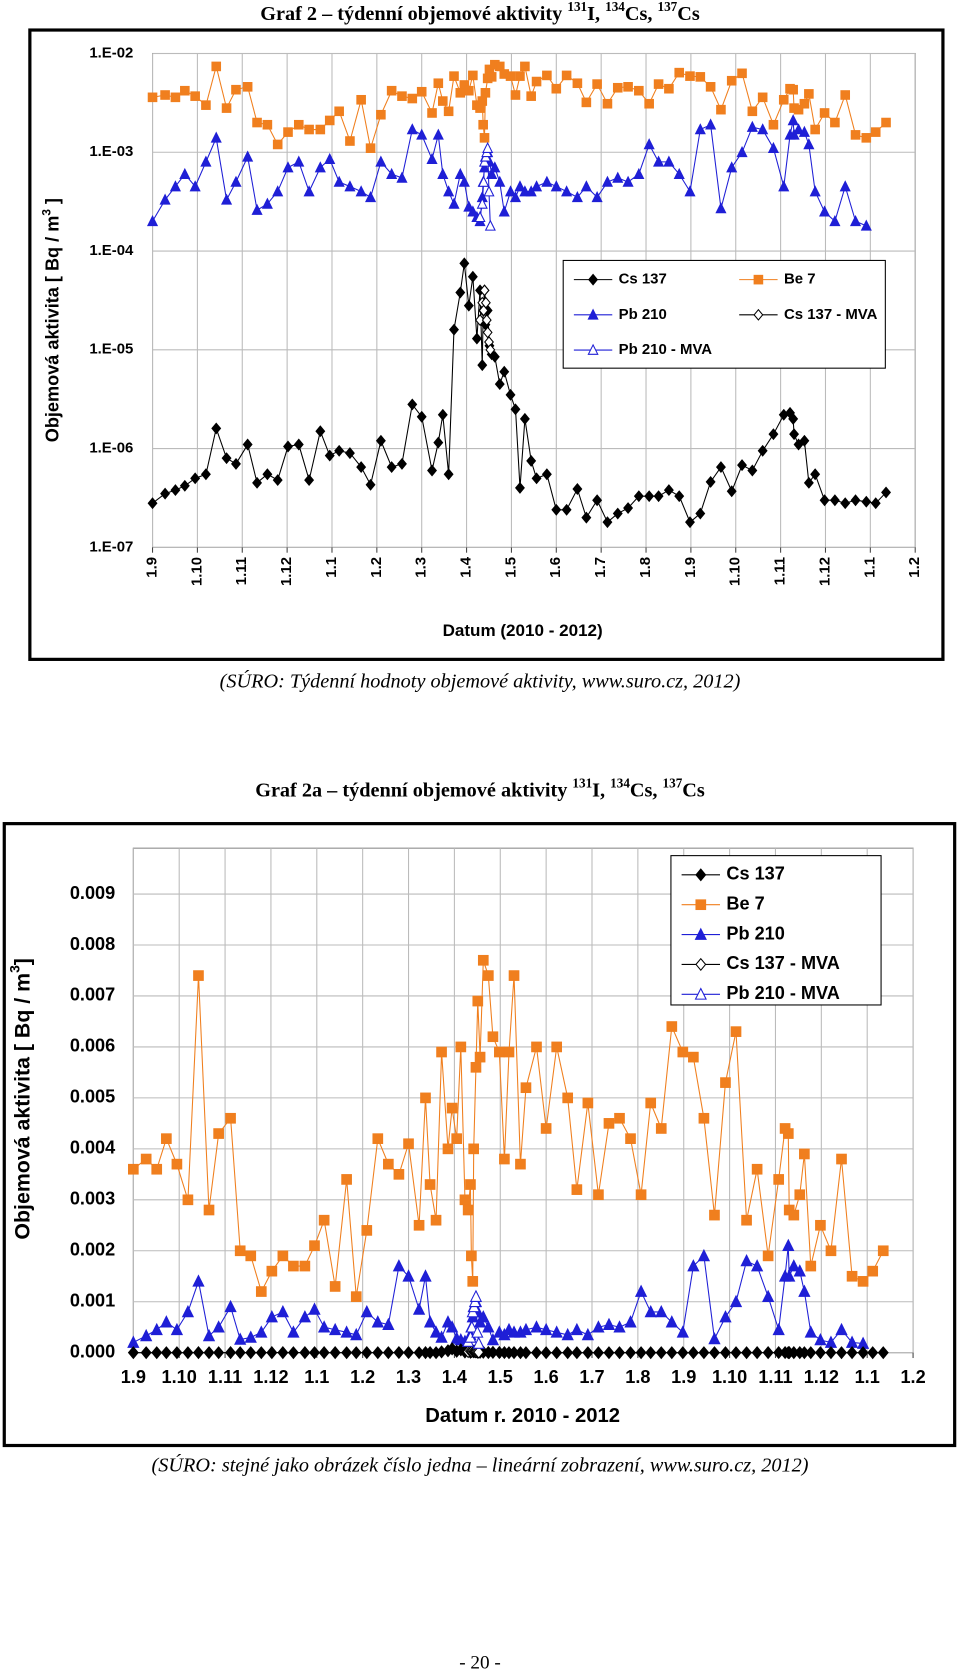 The image size is (960, 1680). Describe the element at coordinates (92, 1046) in the screenshot. I see `y-tick-label: 0.006` at that location.